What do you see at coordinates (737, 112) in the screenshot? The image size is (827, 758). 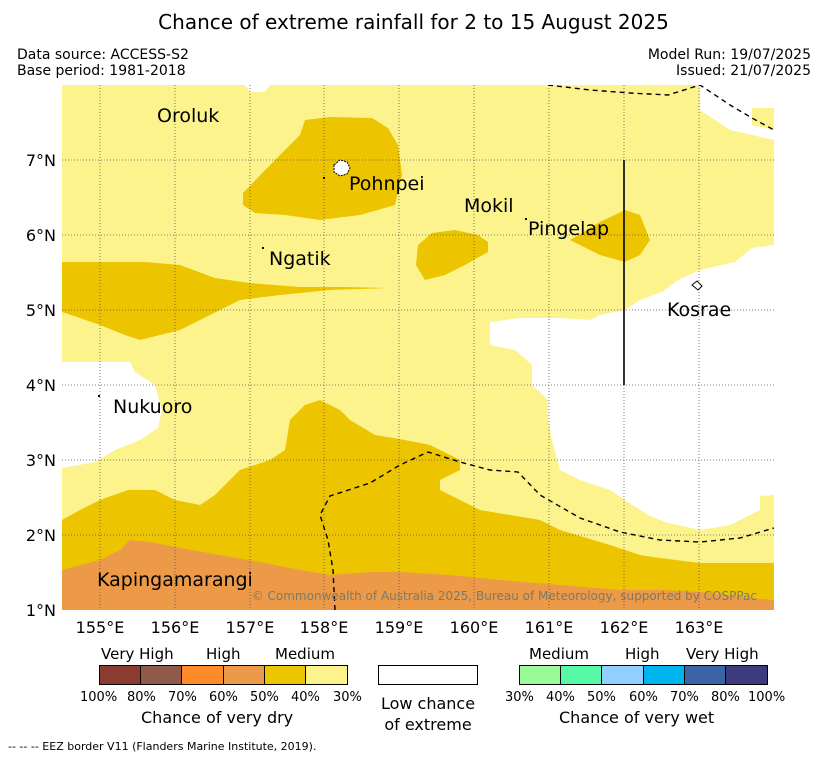 I see `region-low-chance-ne` at bounding box center [737, 112].